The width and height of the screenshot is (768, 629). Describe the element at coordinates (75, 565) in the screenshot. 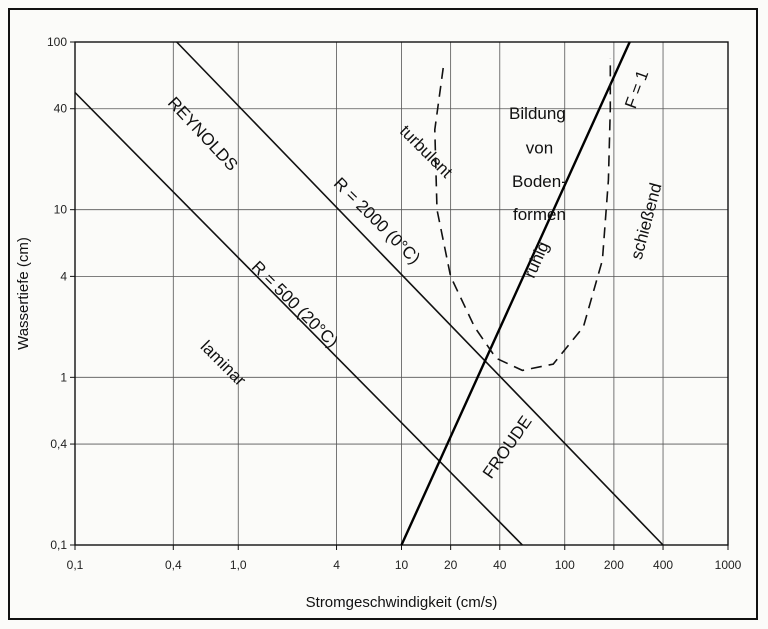

I see `x-tick-label: 0,1` at that location.